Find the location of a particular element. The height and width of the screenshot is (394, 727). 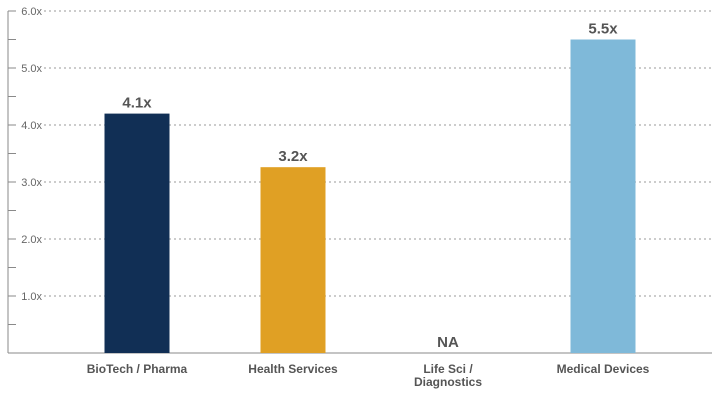

x-category-label-line: Diagnostics is located at coordinates (448, 382).